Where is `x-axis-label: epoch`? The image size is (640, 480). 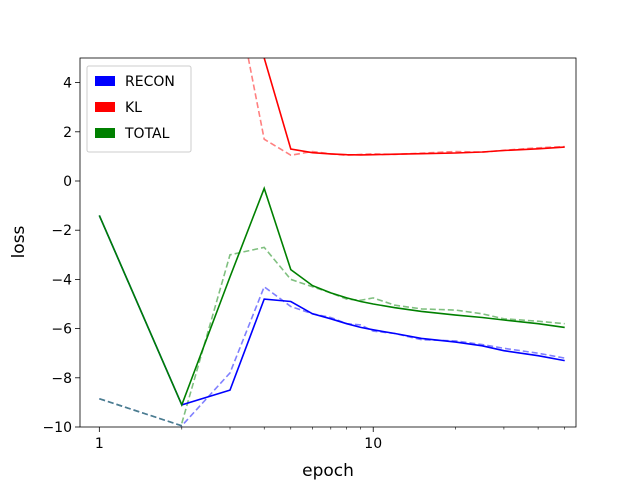
x-axis-label: epoch is located at coordinates (328, 470).